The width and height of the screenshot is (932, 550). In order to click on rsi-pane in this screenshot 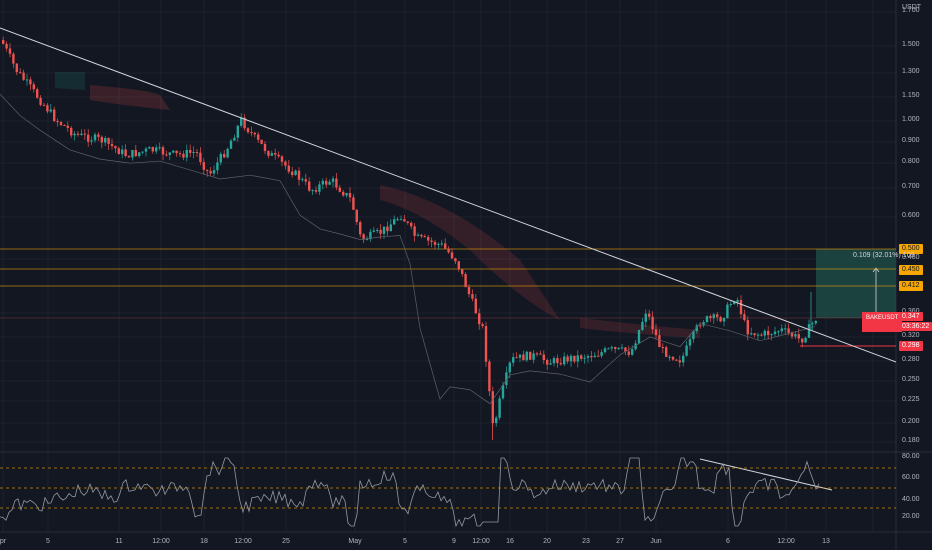, I will do `click(448, 492)`.